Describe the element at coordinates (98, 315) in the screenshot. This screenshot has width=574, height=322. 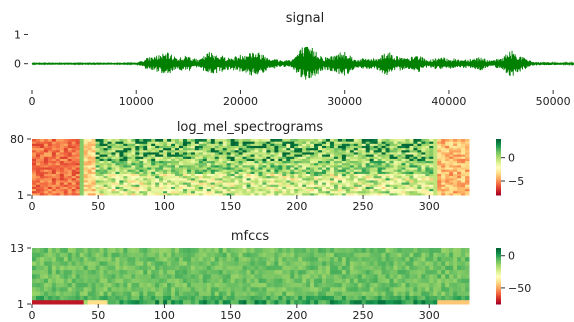
I see `x-tick-label: 50` at that location.